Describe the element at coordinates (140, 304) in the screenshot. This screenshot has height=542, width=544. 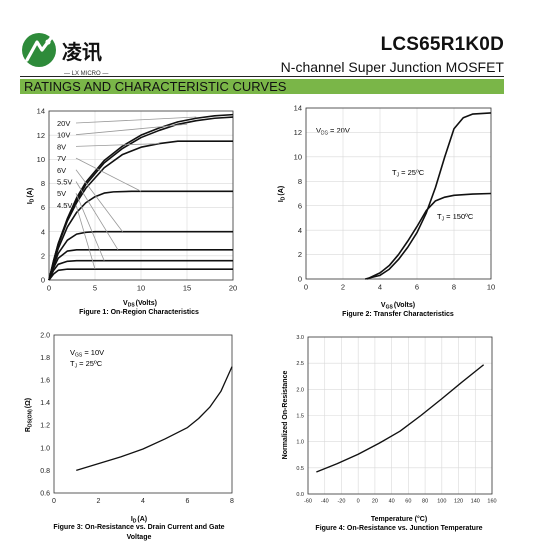
I see `figure-1-xlabel: VDS(Volts)` at that location.